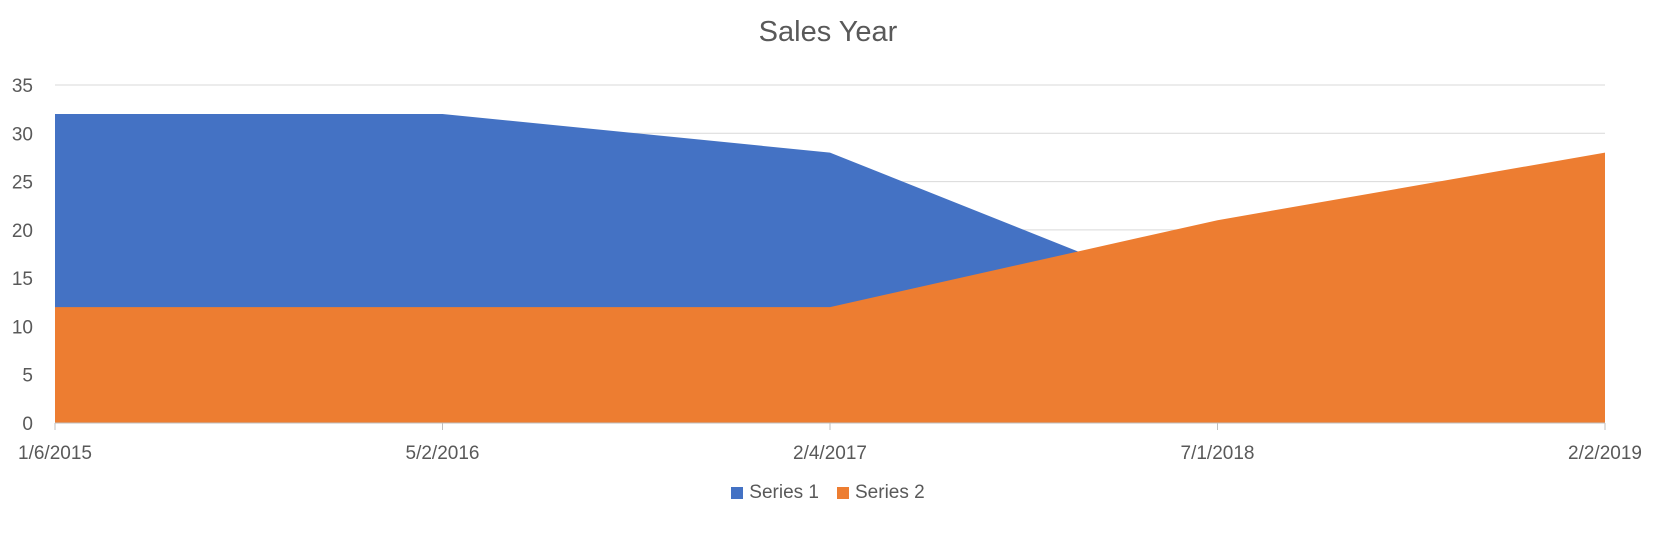  What do you see at coordinates (1218, 453) in the screenshot?
I see `x-tick-label: 7/1/2018` at bounding box center [1218, 453].